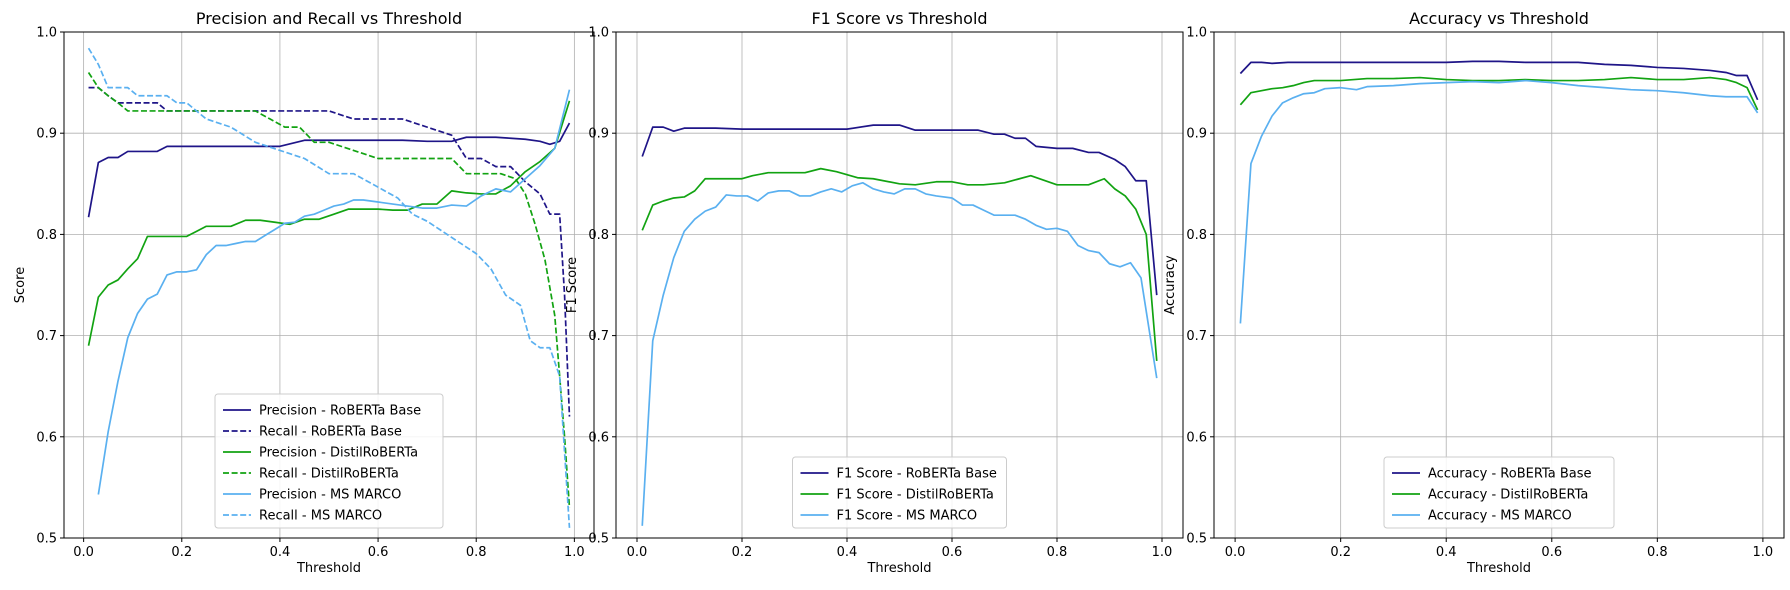 This screenshot has width=1790, height=590. Describe the element at coordinates (1446, 552) in the screenshot. I see `accuracy-xtick-label-2: 0.4` at that location.